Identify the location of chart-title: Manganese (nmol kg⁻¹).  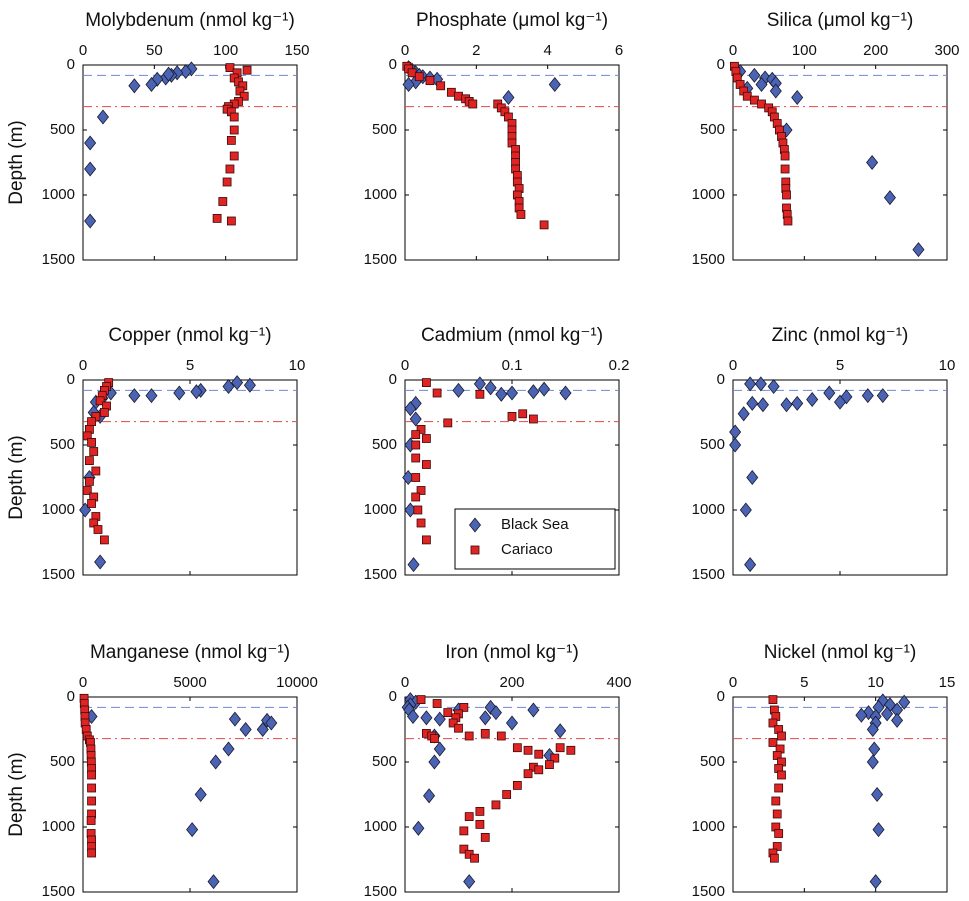
(190, 652).